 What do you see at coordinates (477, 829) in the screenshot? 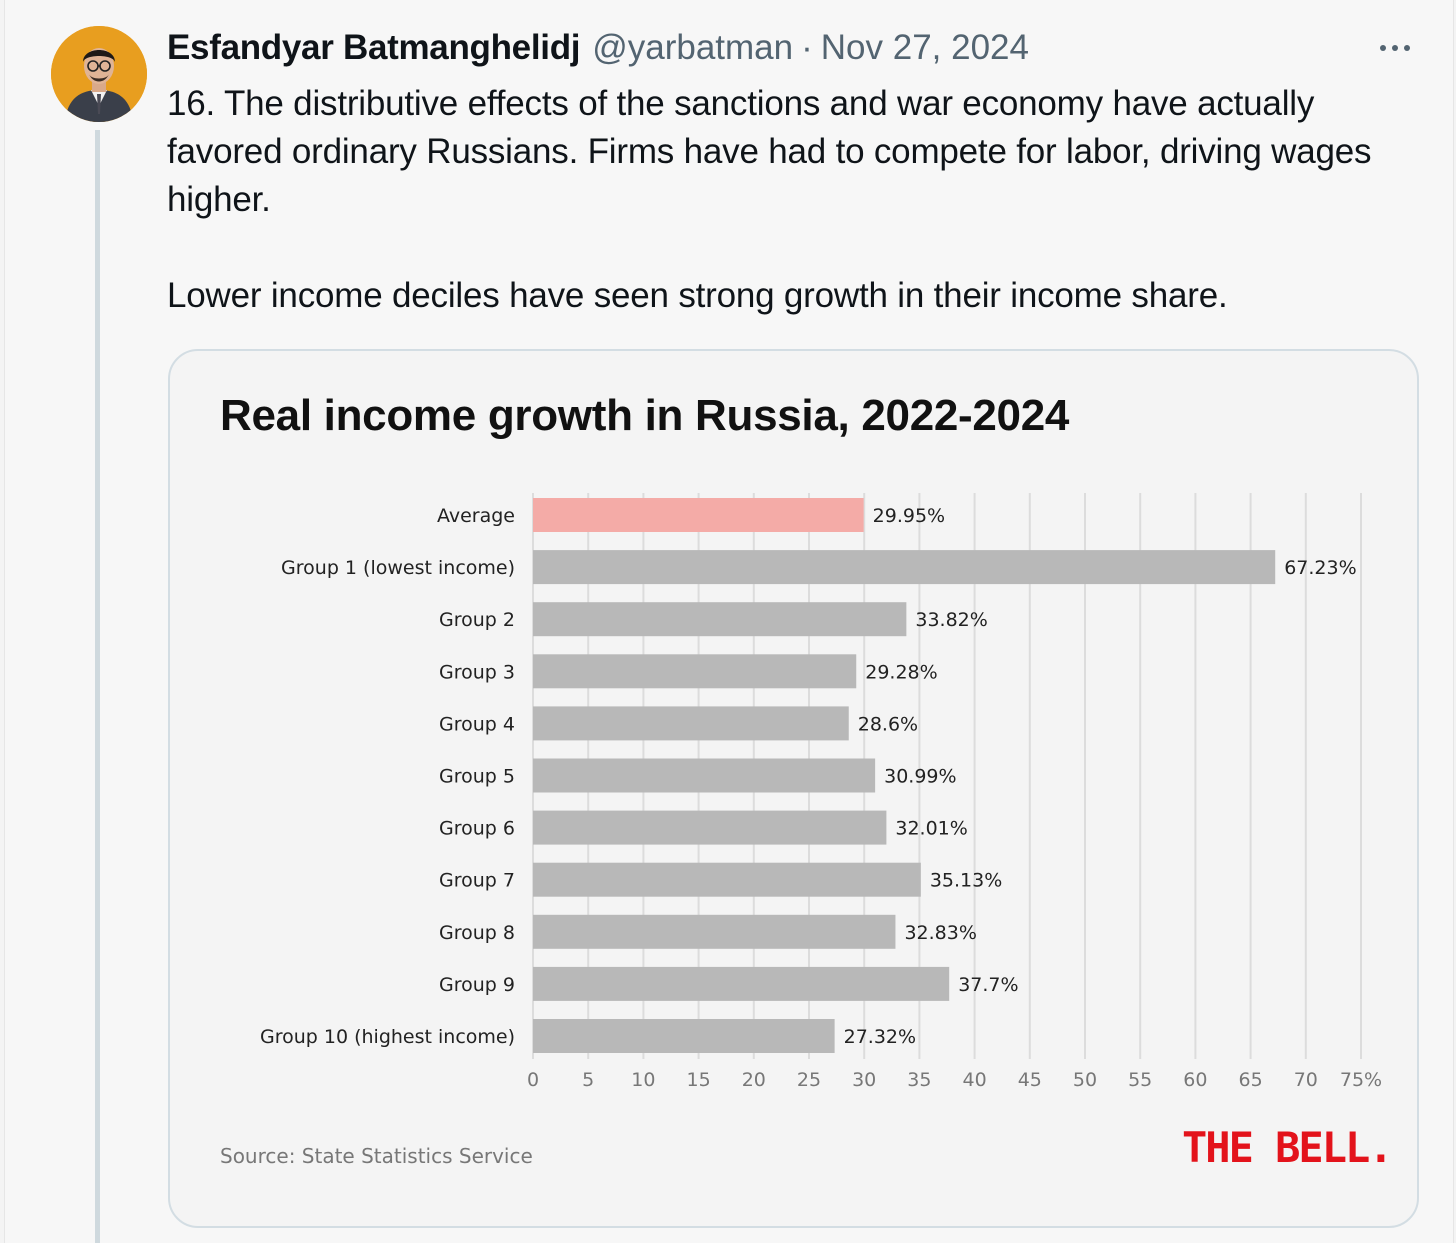
I see `category-label: Group 6` at bounding box center [477, 829].